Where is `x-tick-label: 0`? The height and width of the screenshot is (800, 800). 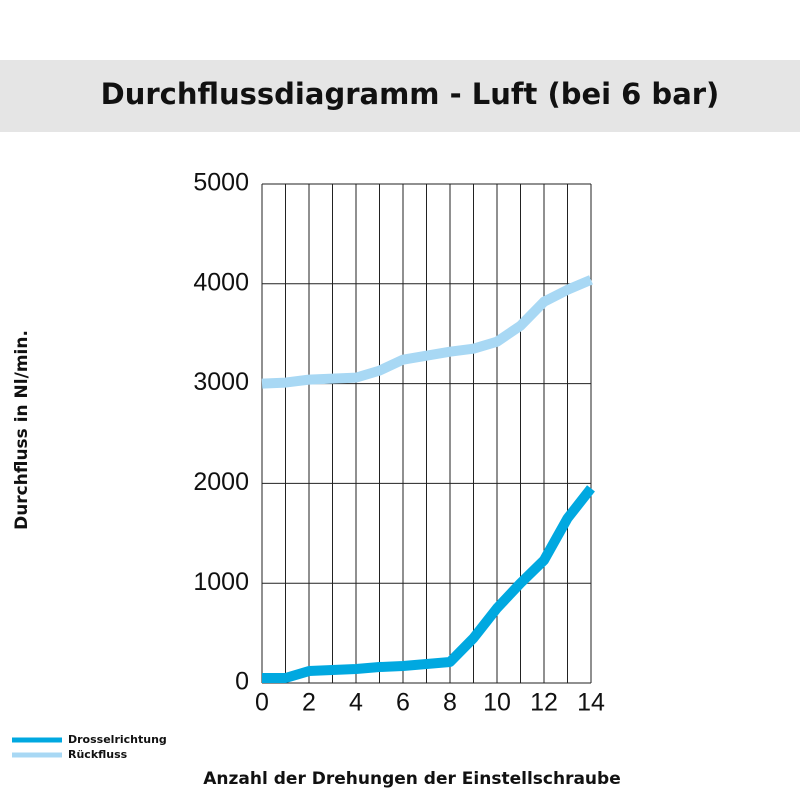 x-tick-label: 0 is located at coordinates (262, 703).